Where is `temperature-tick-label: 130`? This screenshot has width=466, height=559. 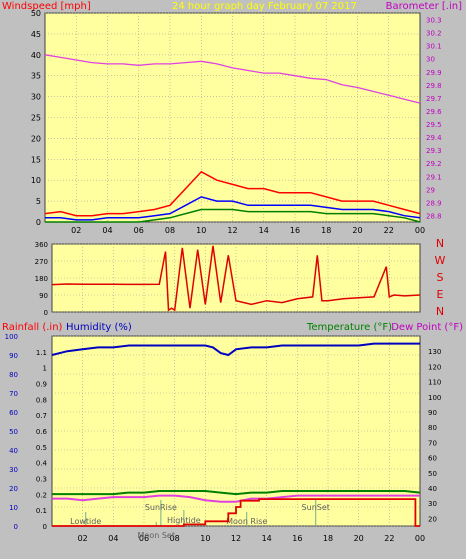 temperature-tick-label: 130 is located at coordinates (434, 352).